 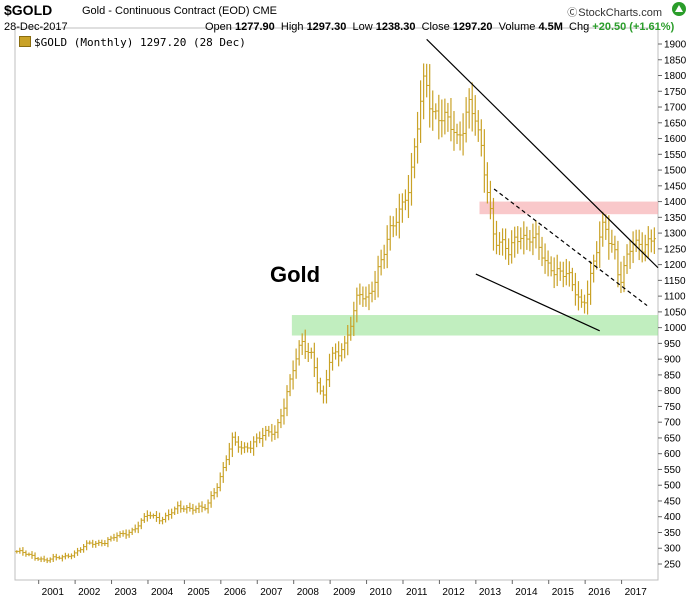 What do you see at coordinates (675, 297) in the screenshot?
I see `y-tick-label: 1100` at bounding box center [675, 297].